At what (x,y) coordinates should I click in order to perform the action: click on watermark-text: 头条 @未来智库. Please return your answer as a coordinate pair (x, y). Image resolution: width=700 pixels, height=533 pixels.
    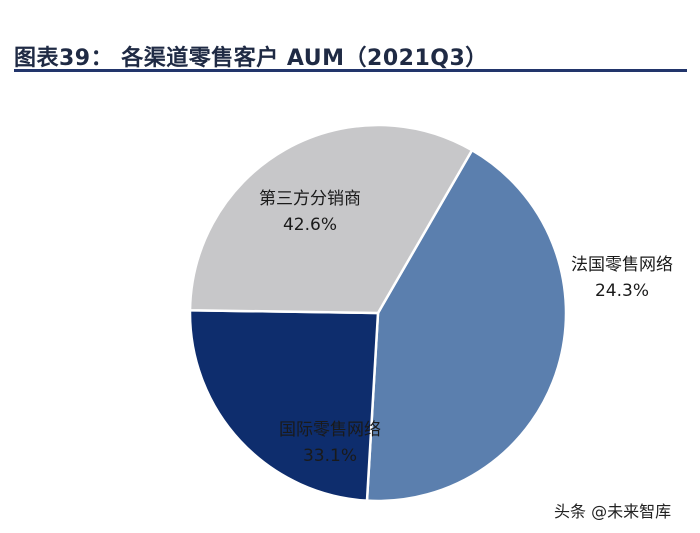
    Looking at the image, I should click on (613, 510).